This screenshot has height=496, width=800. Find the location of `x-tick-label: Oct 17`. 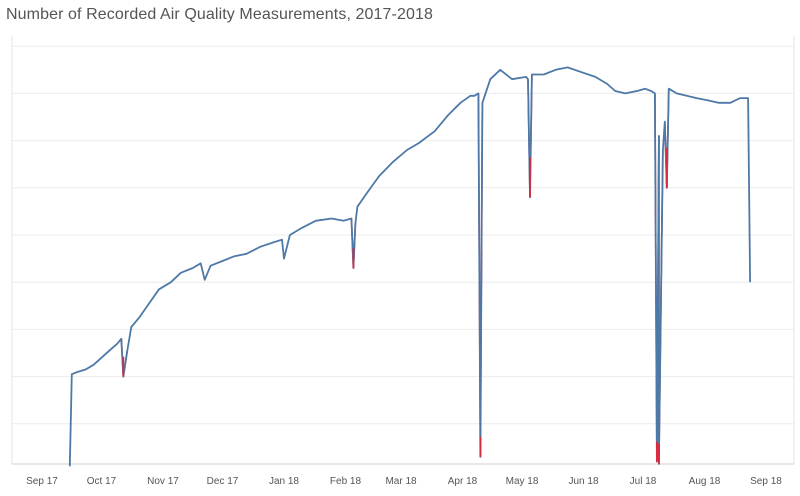

x-tick-label: Oct 17 is located at coordinates (102, 481).